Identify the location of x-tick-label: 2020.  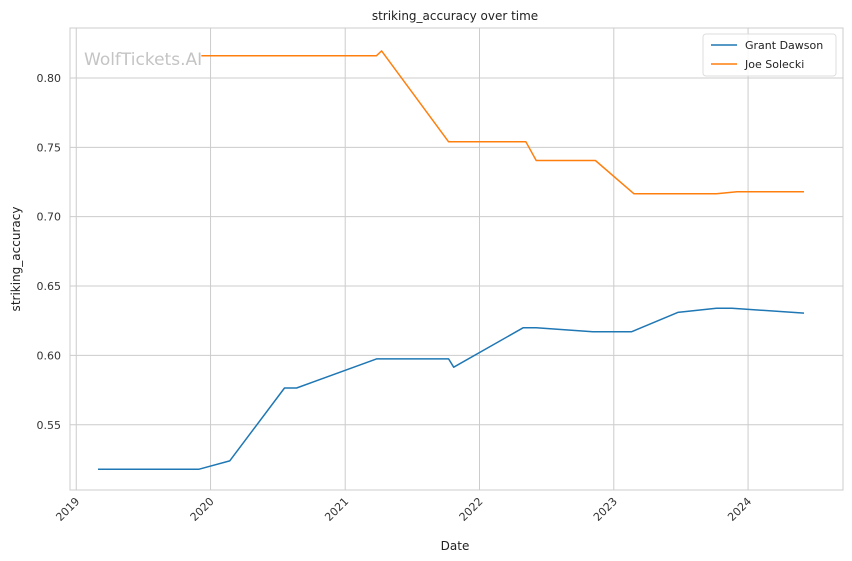
(202, 509).